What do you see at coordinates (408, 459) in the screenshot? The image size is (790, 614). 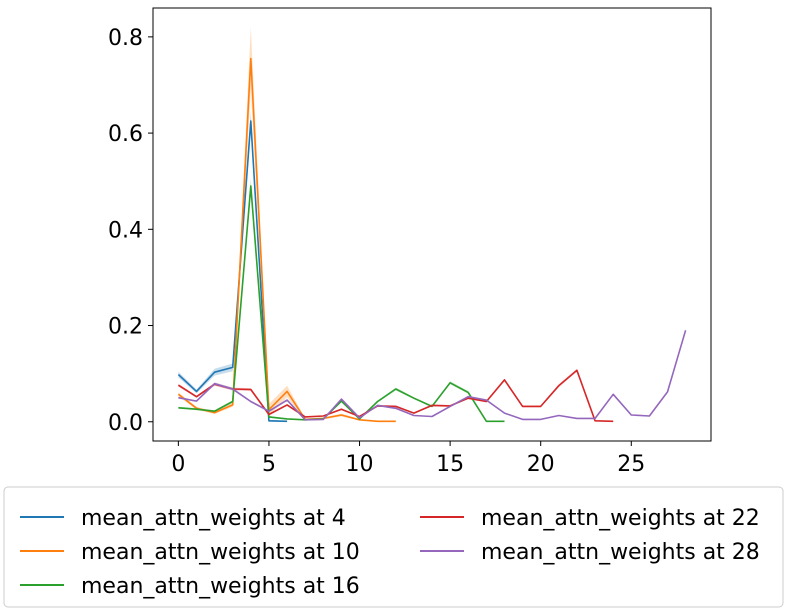 I see `x-axis: 0 5 10 15 20 25` at bounding box center [408, 459].